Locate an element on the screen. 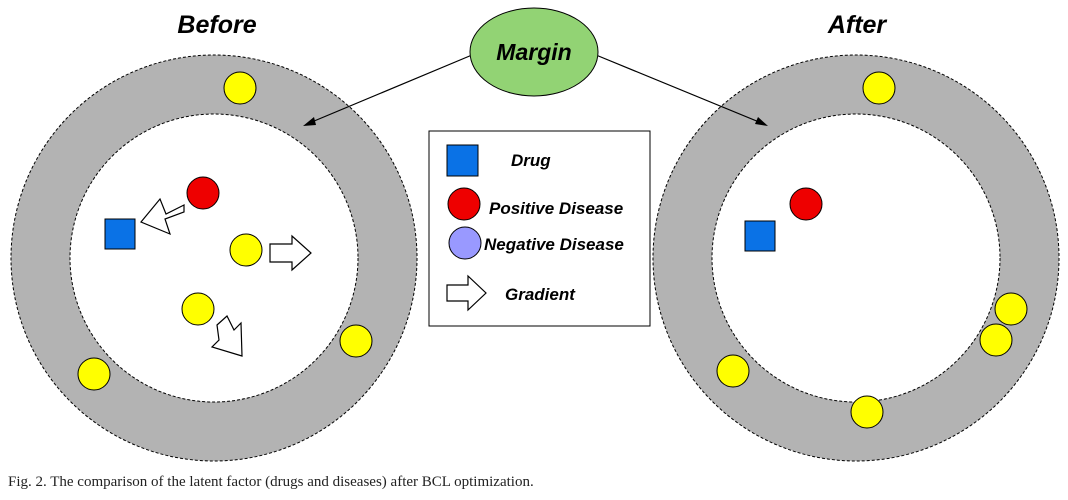 The width and height of the screenshot is (1068, 500). margin-ellipse is located at coordinates (534, 52).